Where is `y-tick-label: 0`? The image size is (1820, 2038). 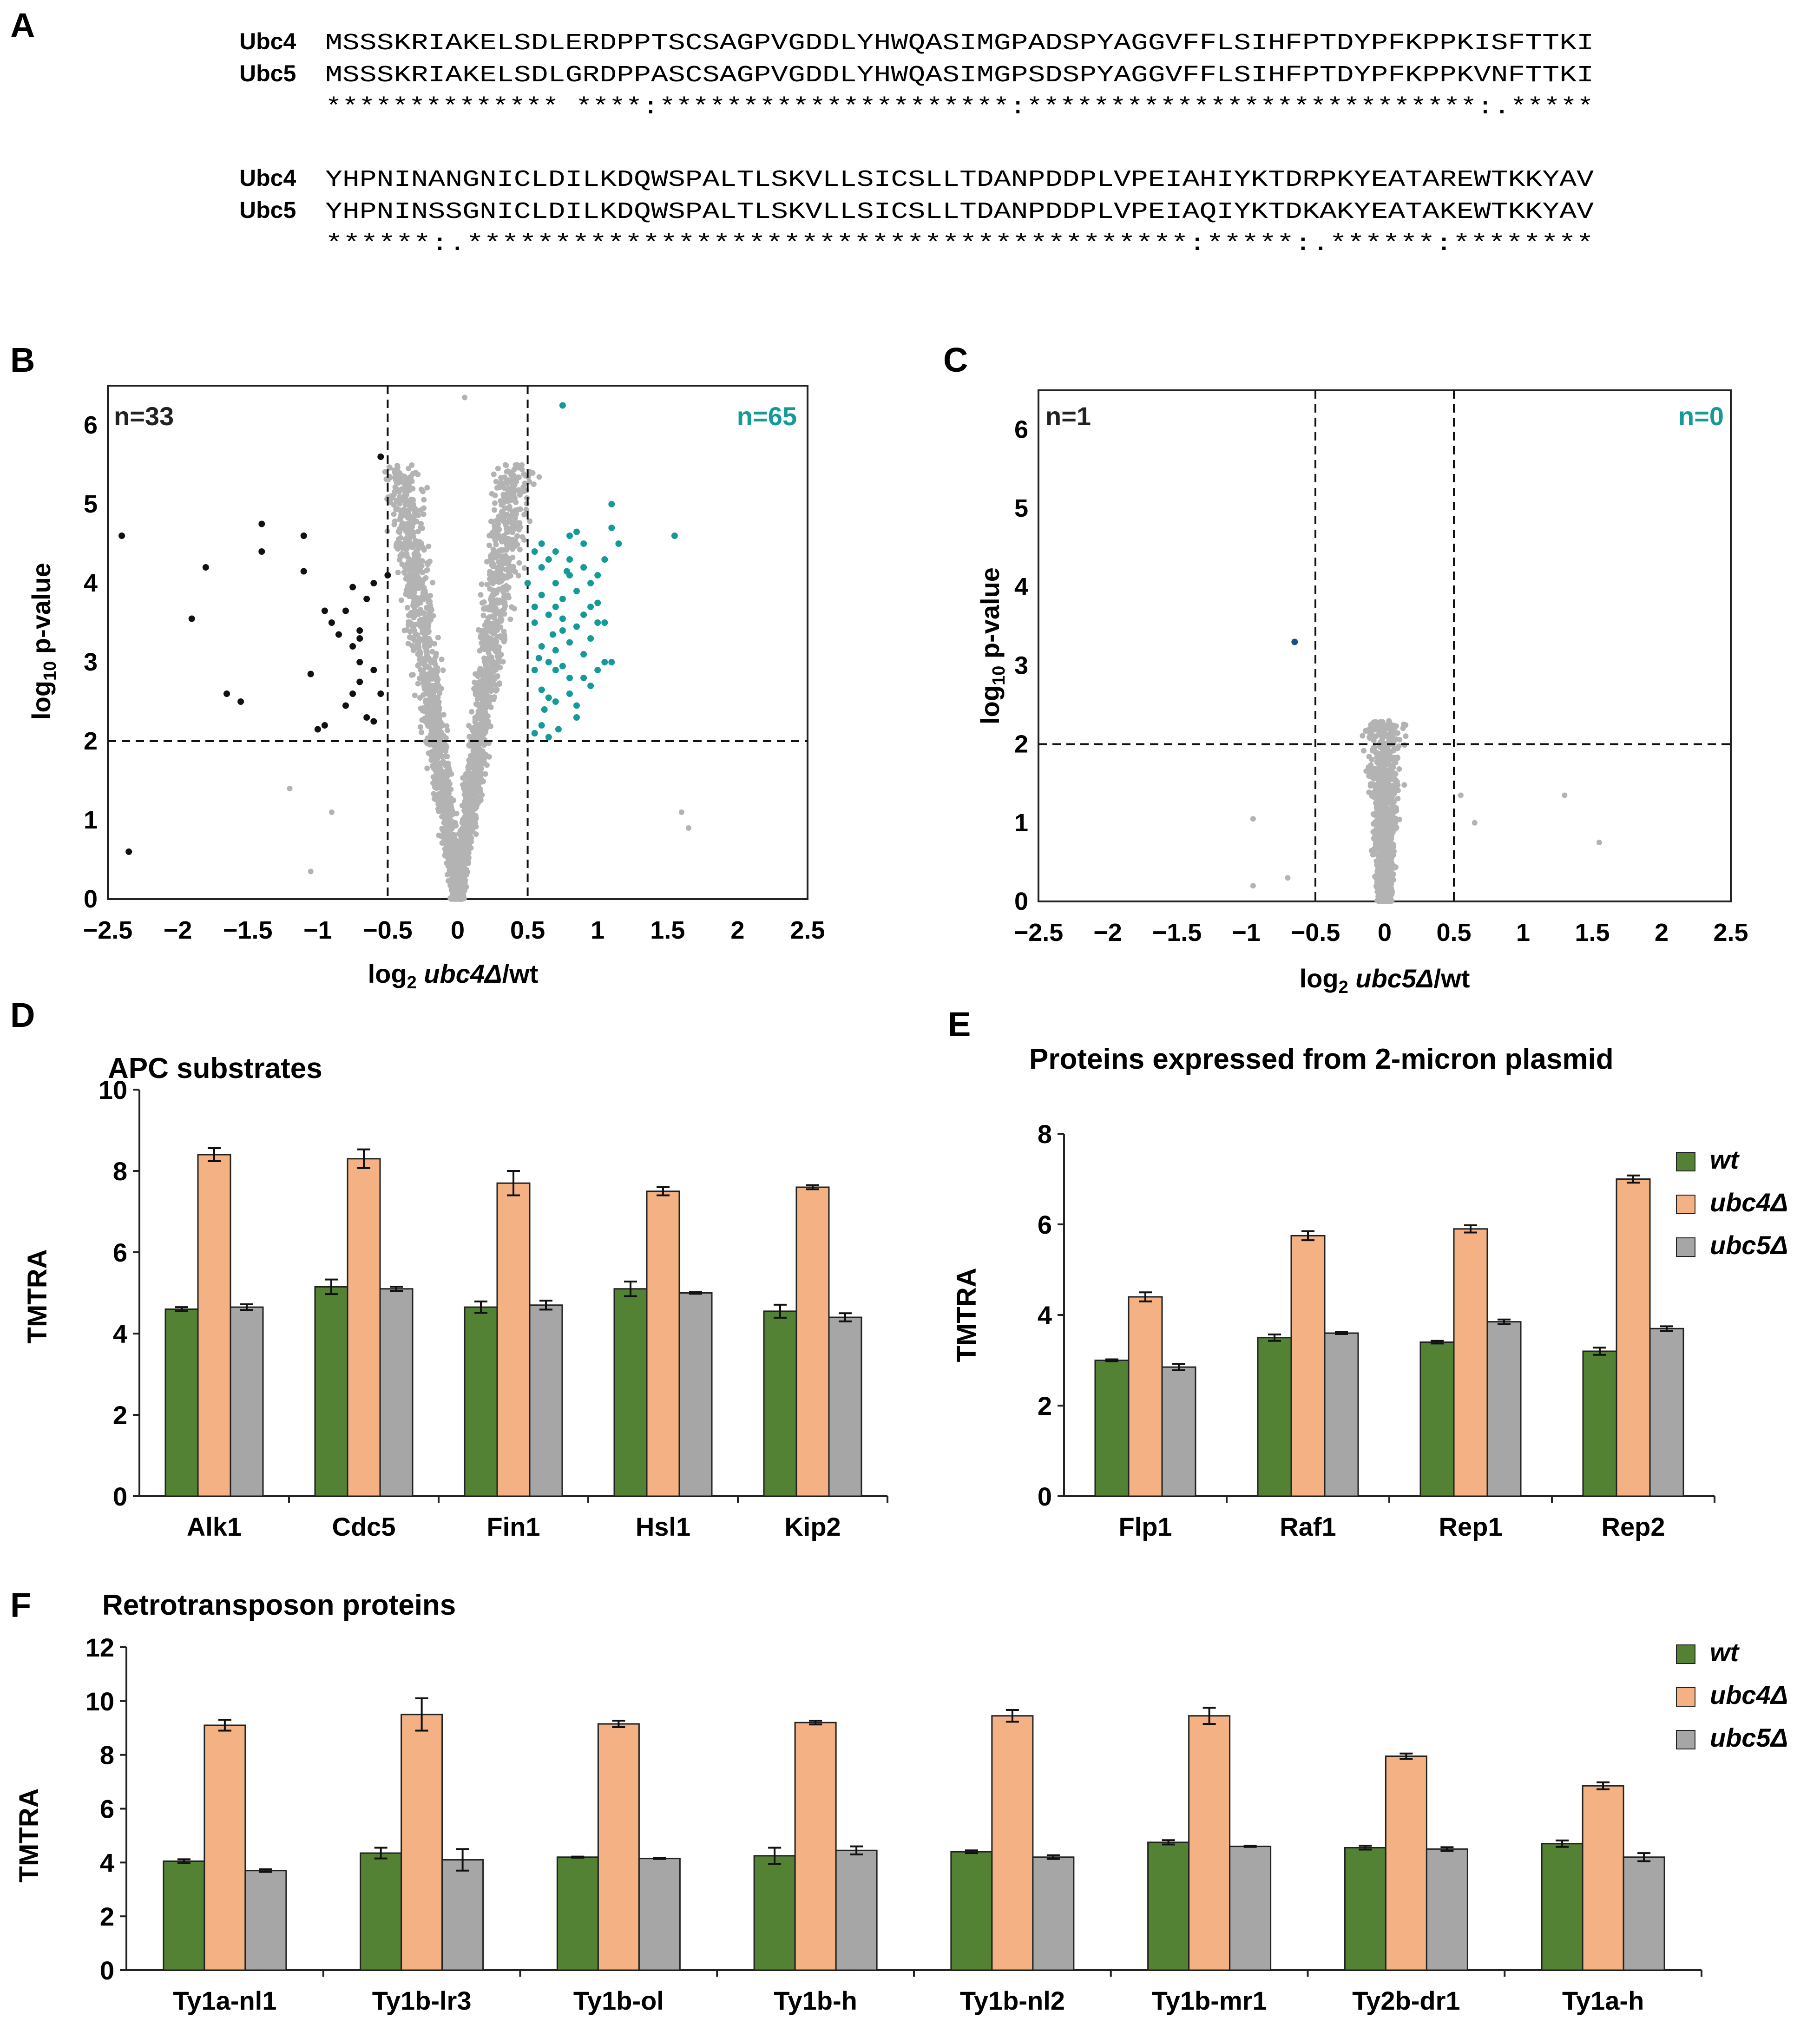
y-tick-label: 0 is located at coordinates (1045, 1496).